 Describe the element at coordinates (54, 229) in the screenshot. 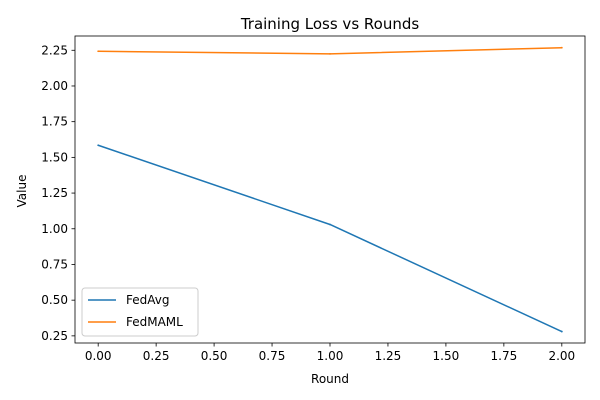

I see `y-tick-label: 1.00` at that location.